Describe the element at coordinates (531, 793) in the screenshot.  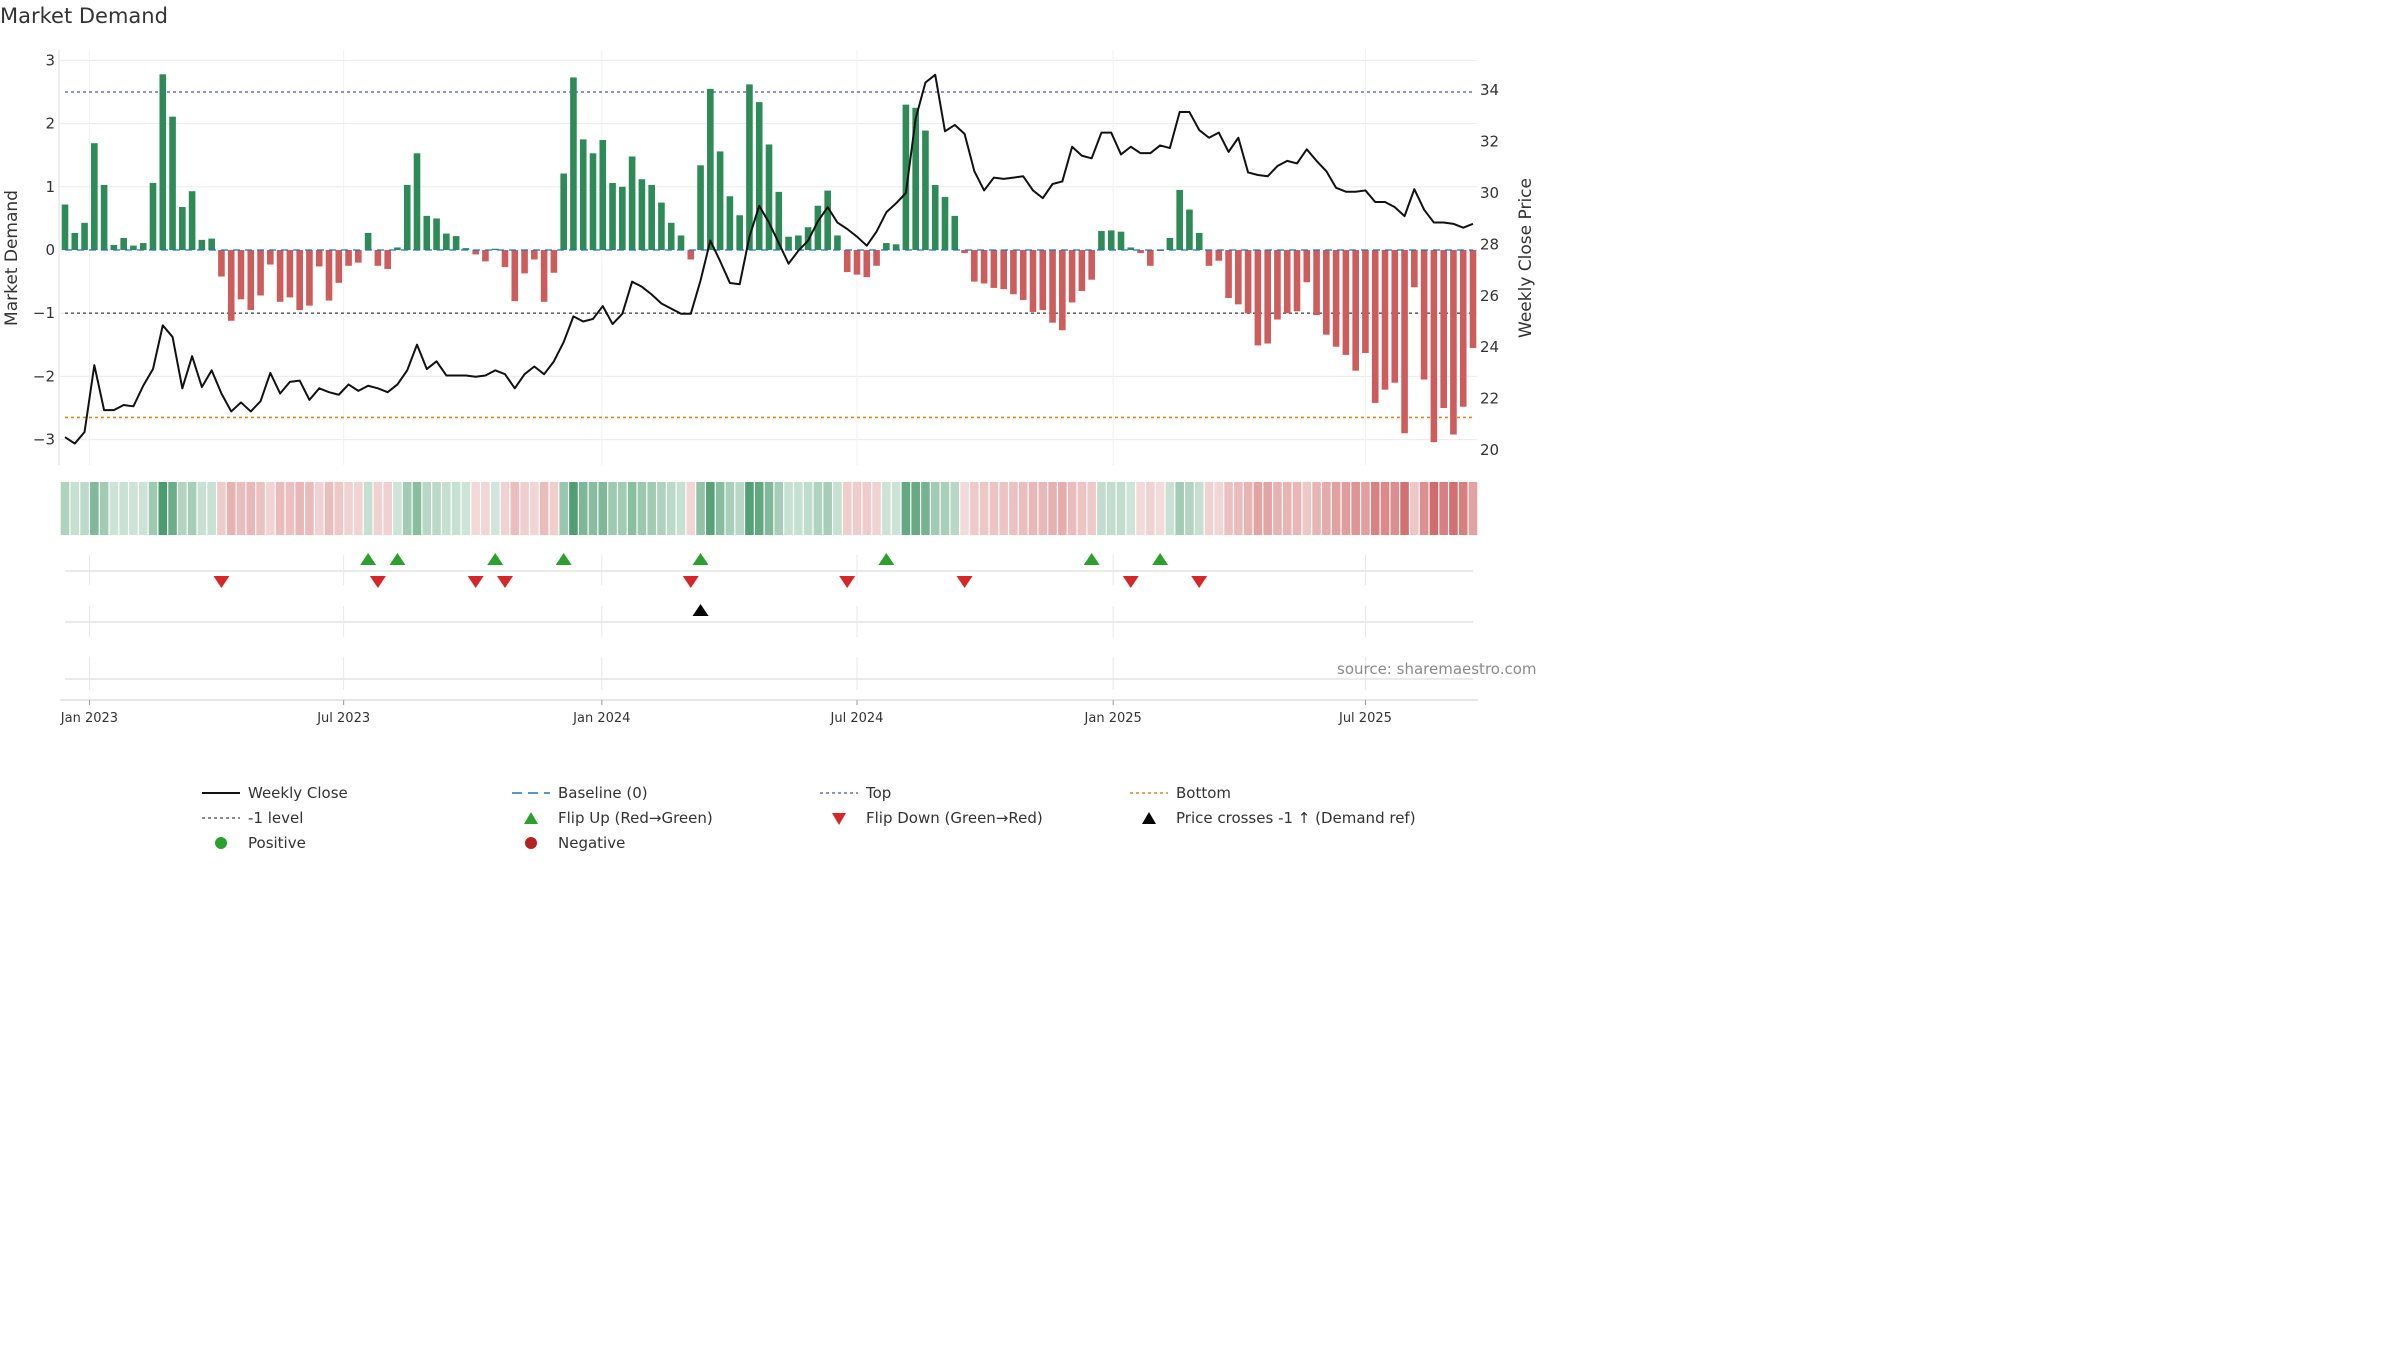
I see `dashed-line-icon` at that location.